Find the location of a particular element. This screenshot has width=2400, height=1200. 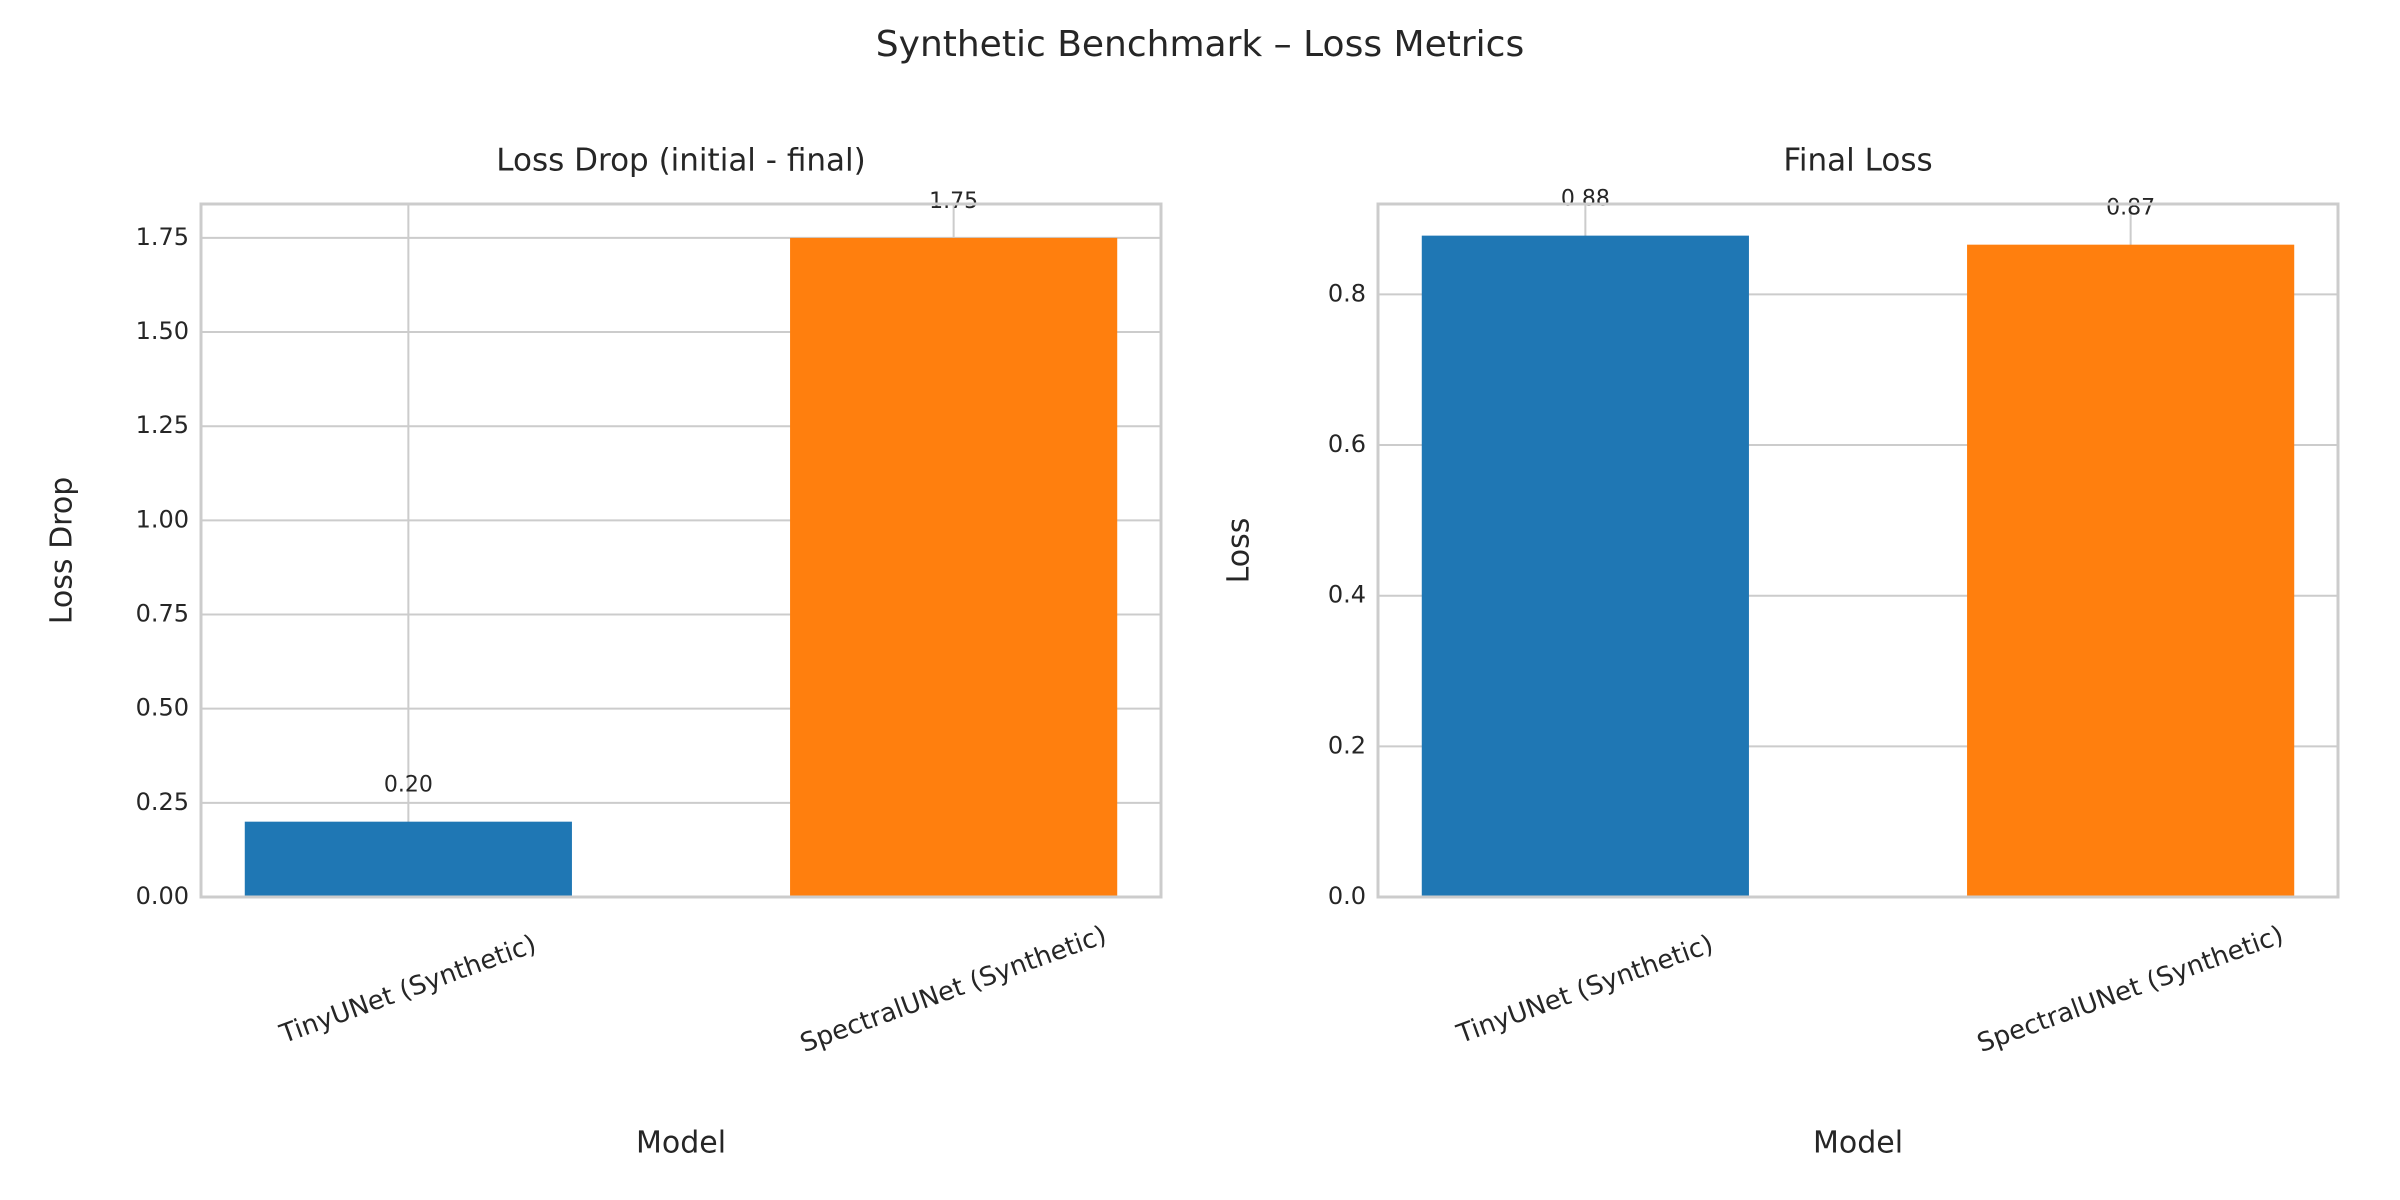

y-tick-label: 0.6 is located at coordinates (1347, 444).